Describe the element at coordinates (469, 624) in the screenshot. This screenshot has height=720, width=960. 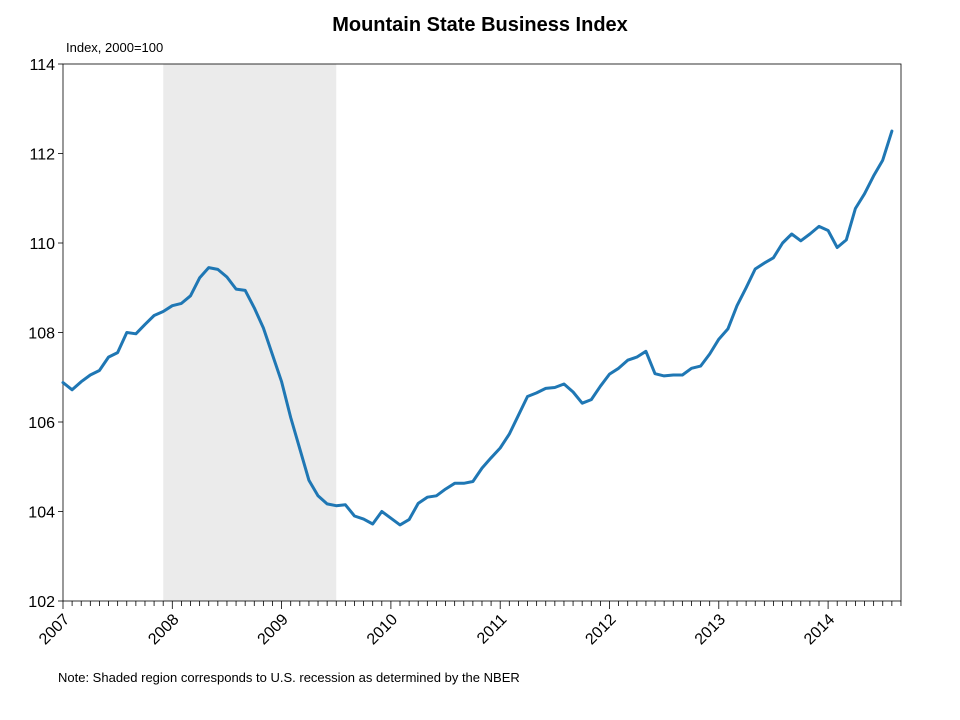
I see `x-axis: 2007 2008 2009 2010 2011 2012 2013 2014` at that location.